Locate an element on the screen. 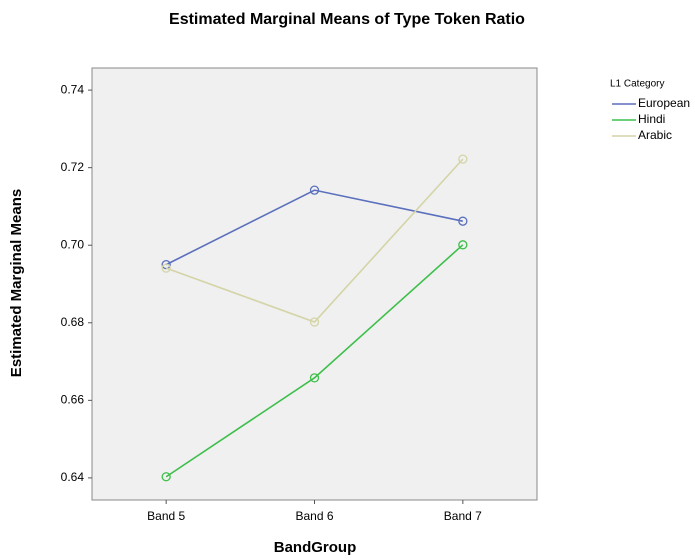  x-tick-label: Band 5 is located at coordinates (166, 516).